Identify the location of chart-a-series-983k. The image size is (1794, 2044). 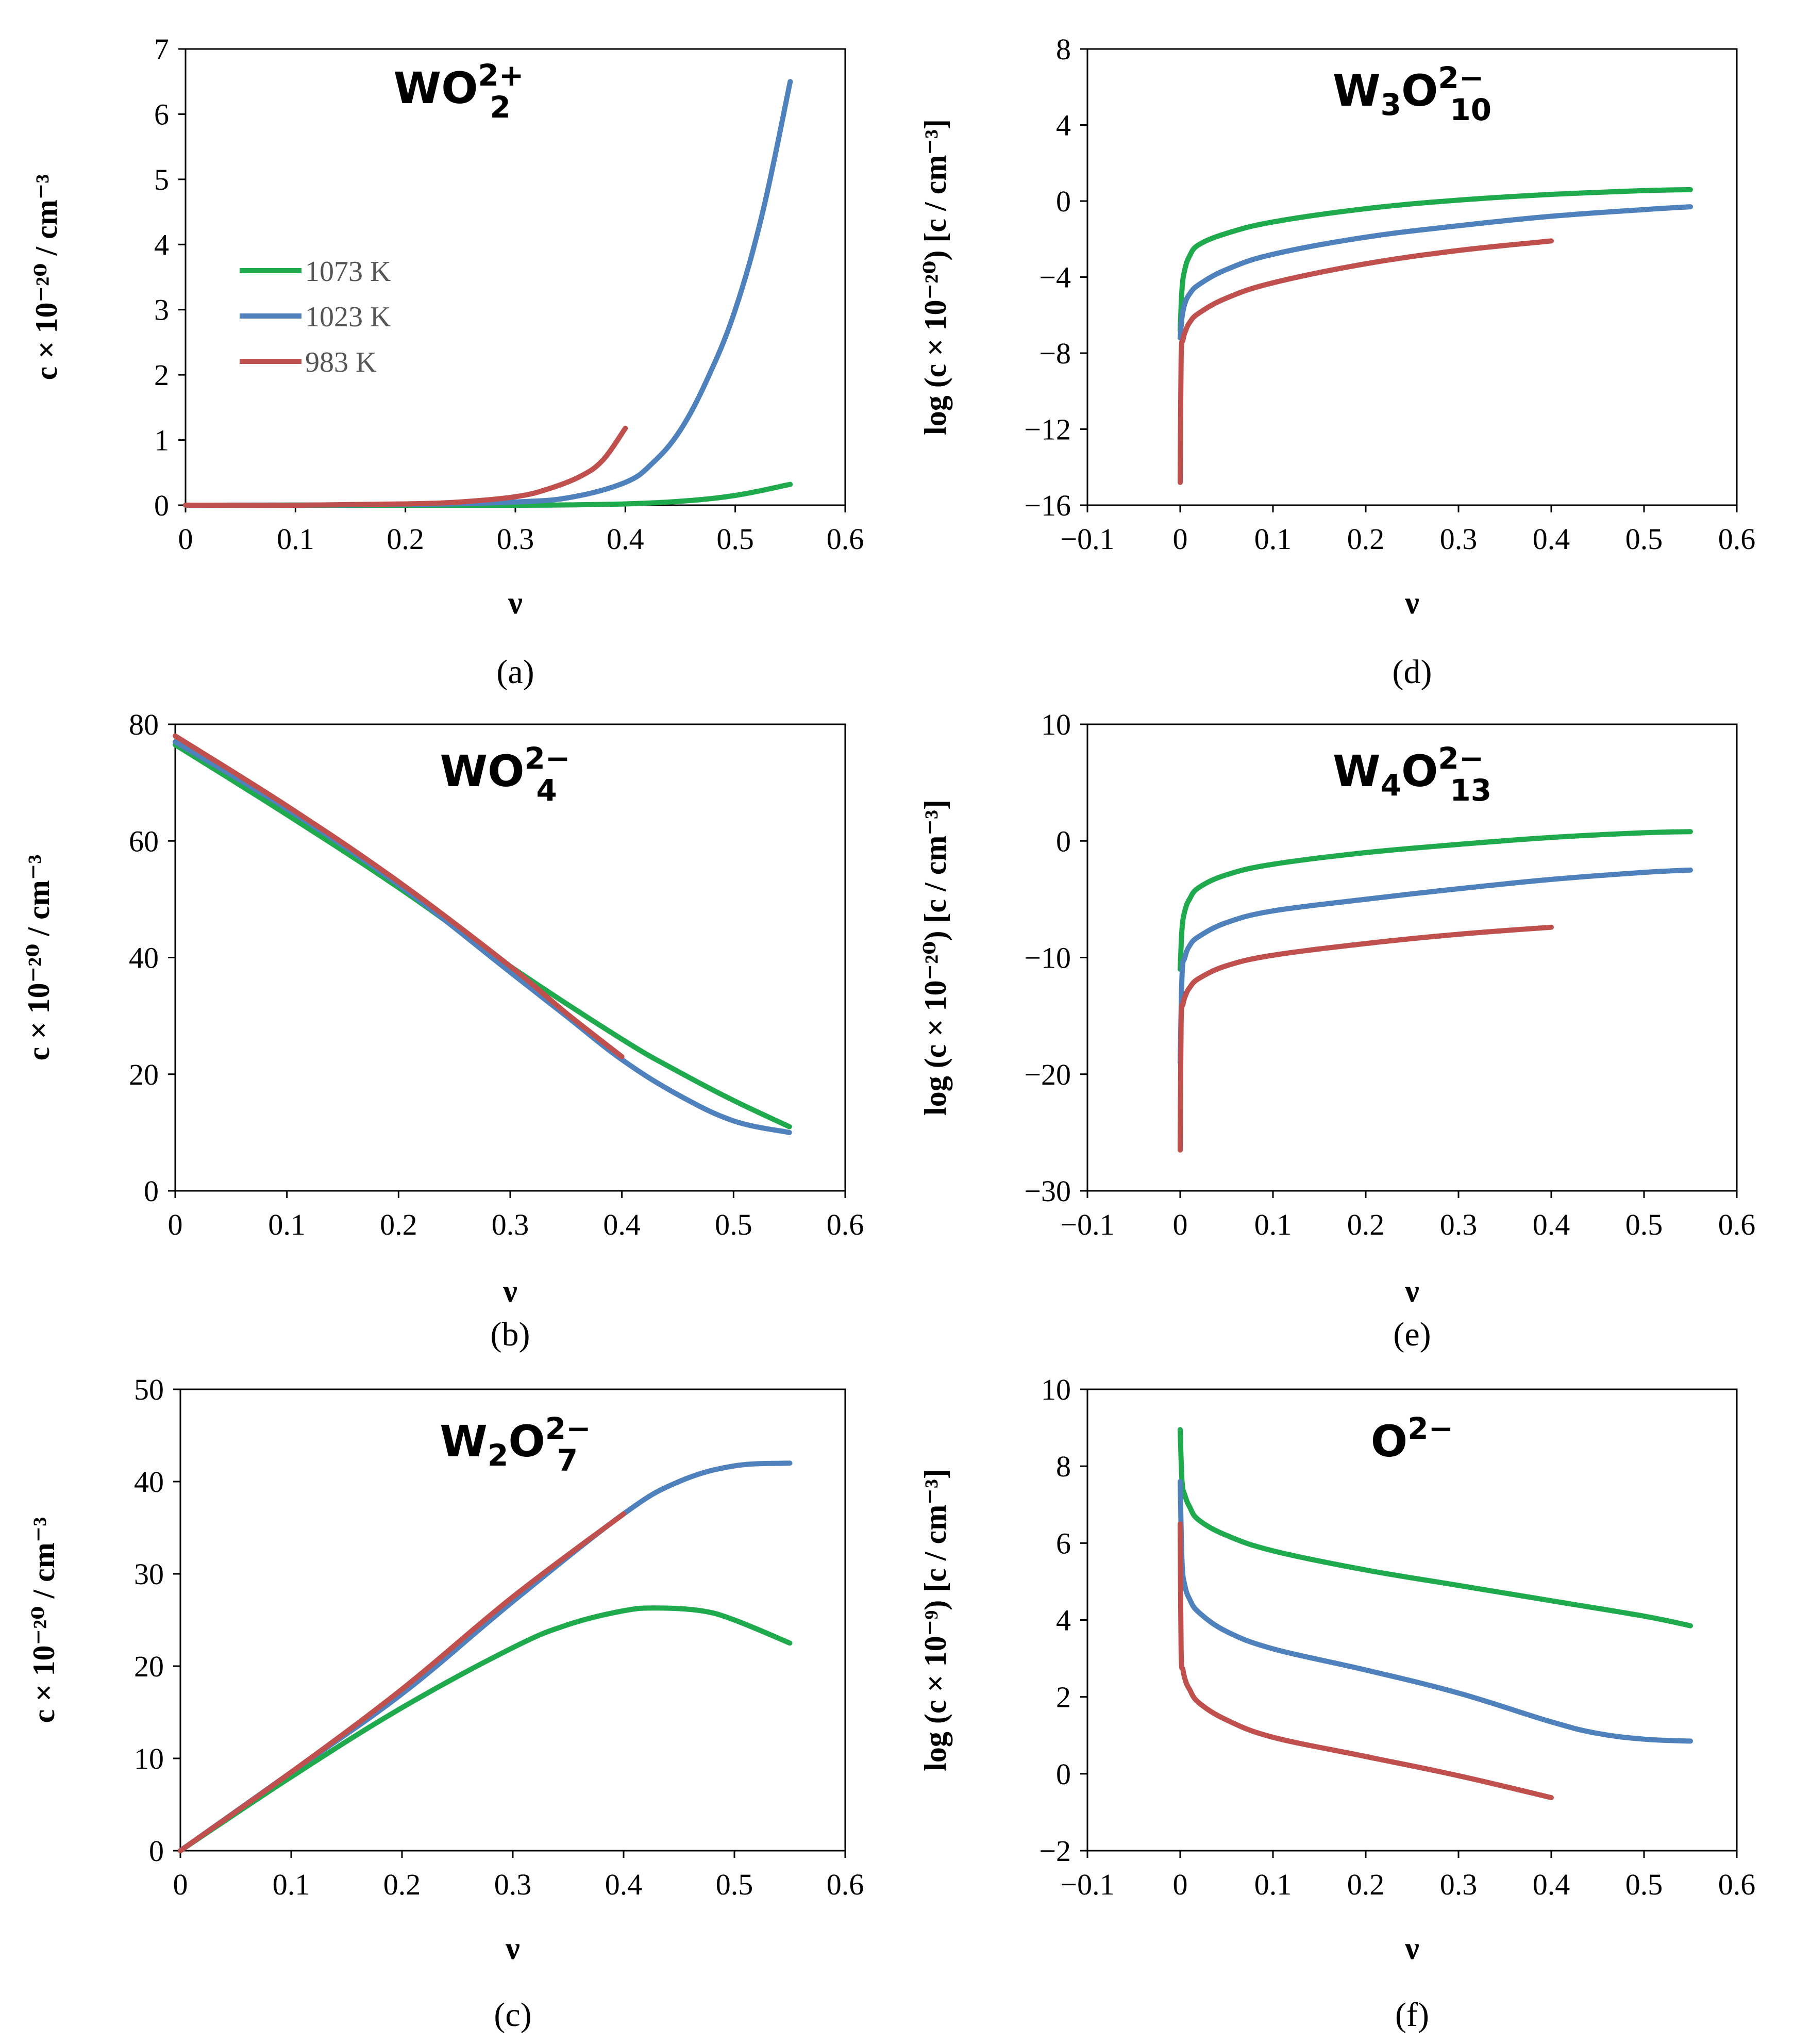
(406, 466).